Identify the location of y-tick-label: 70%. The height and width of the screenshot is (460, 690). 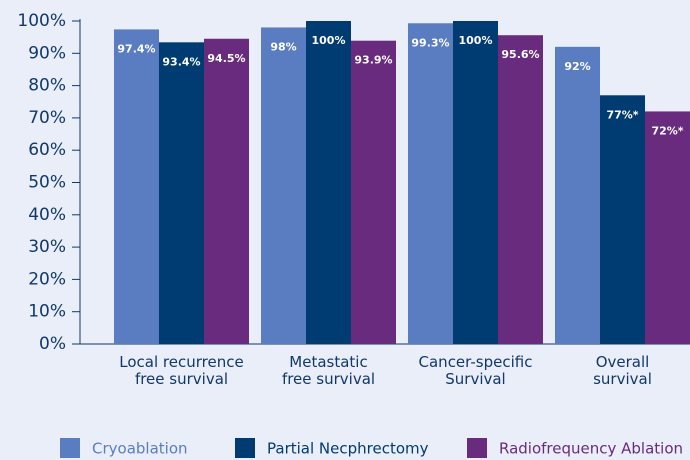
(47, 118).